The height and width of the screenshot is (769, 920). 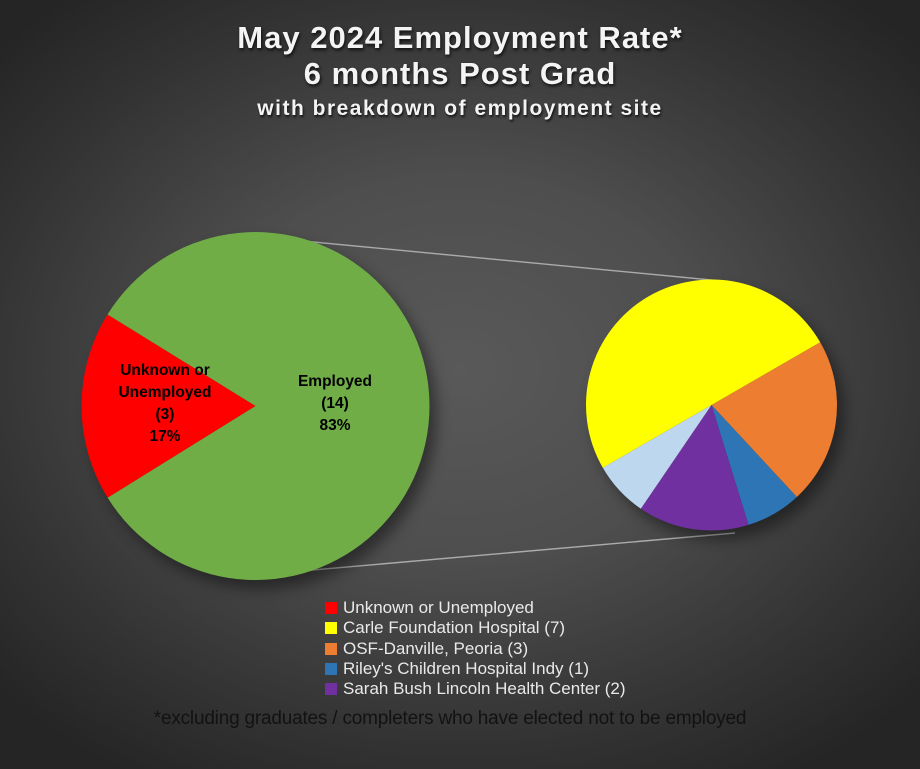 I want to click on legend-item-label: OSF-Danville, Peoria (3), so click(x=436, y=648).